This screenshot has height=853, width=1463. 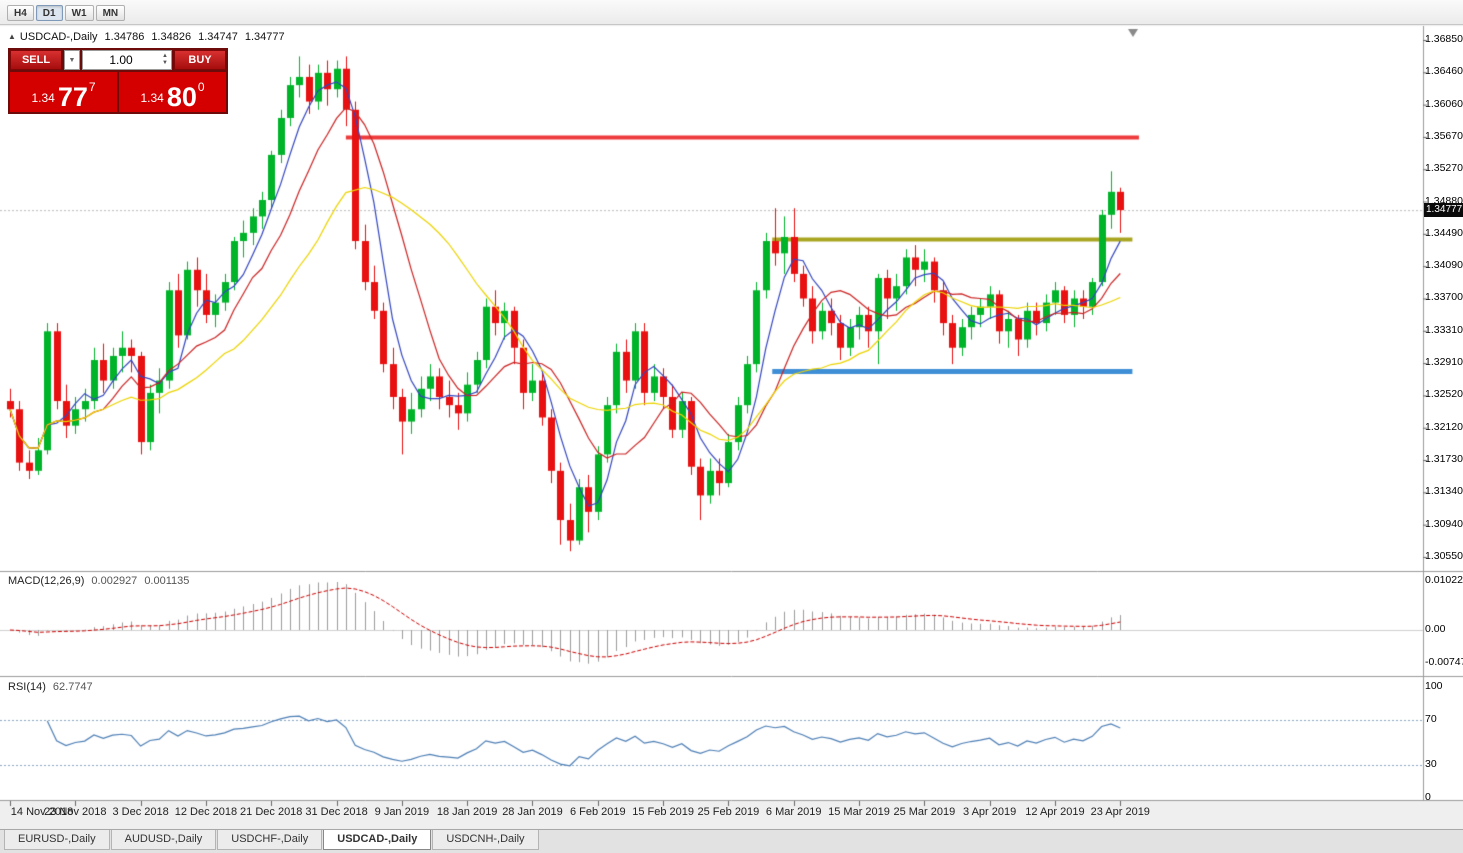 What do you see at coordinates (990, 812) in the screenshot?
I see `date-axis-label: 3 Apr 2019` at bounding box center [990, 812].